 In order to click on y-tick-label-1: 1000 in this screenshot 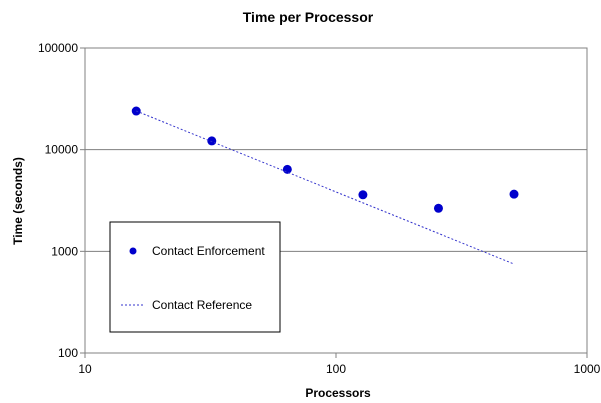, I will do `click(64, 251)`.